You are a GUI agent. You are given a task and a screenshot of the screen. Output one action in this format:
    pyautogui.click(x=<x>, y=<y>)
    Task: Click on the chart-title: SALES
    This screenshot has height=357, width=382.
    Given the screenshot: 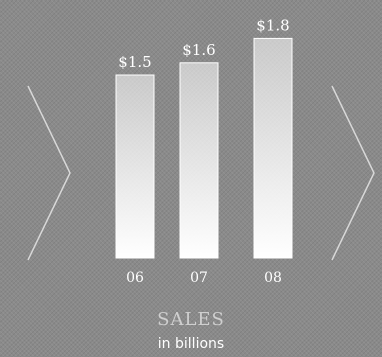 What is the action you would take?
    pyautogui.click(x=191, y=319)
    